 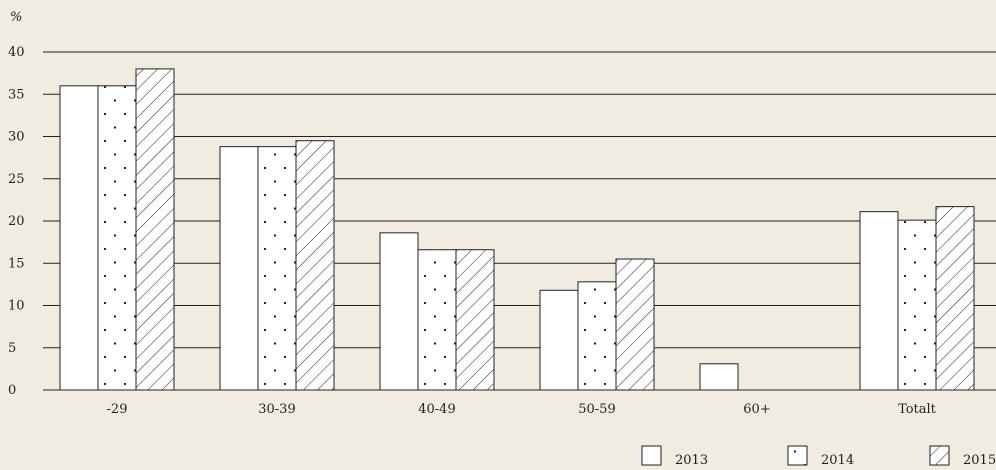 What do you see at coordinates (16, 52) in the screenshot?
I see `y-tick-label: 40` at bounding box center [16, 52].